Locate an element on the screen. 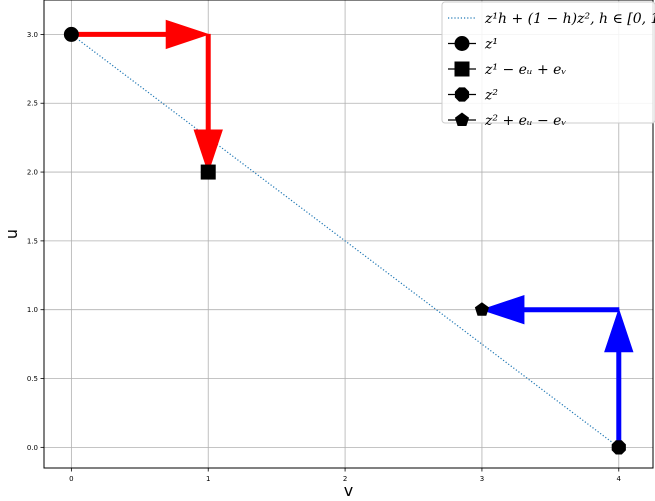 The image size is (655, 501). x-ticks: 0 1 2 3 4 is located at coordinates (345, 475).